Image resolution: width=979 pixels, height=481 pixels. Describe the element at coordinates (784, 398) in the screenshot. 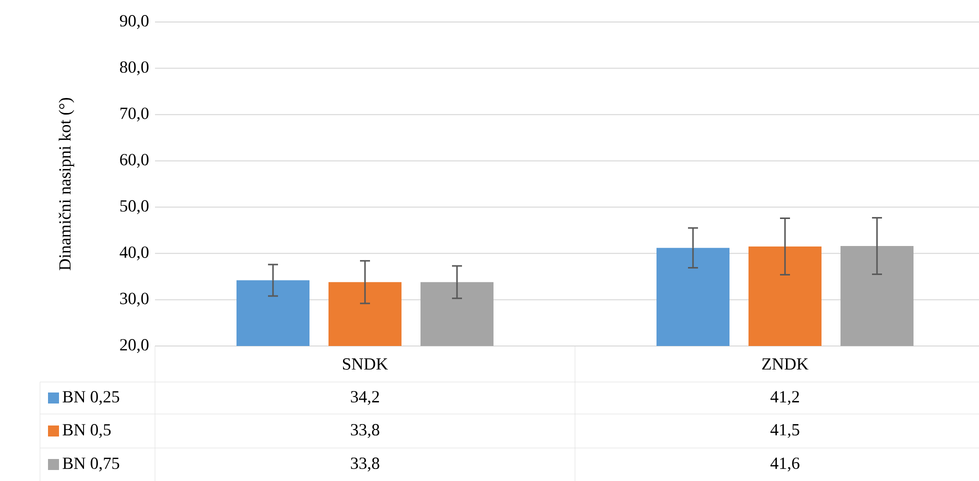

I see `data-label: 41,2` at that location.